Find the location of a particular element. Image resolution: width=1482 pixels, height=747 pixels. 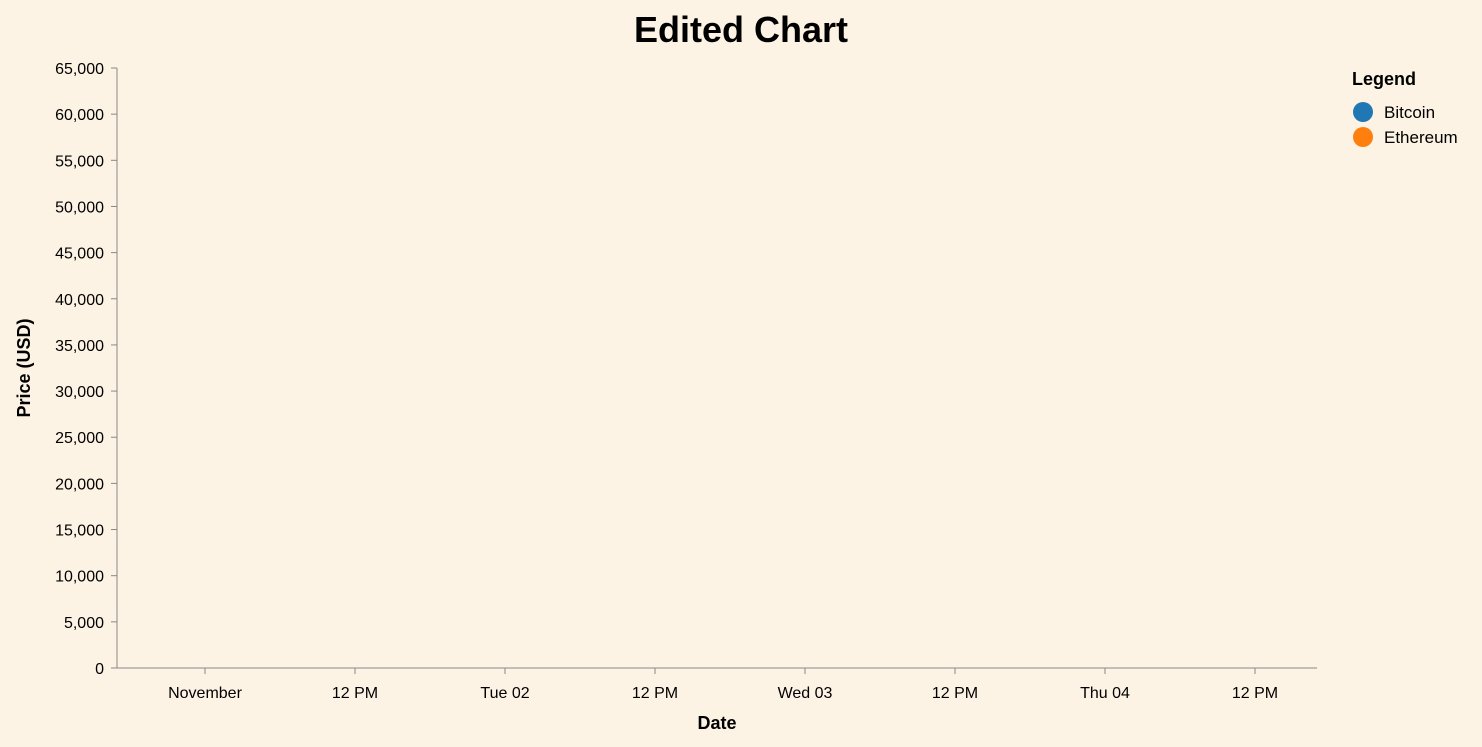

legend: Legend Bitcoin Ethereum is located at coordinates (1405, 108).